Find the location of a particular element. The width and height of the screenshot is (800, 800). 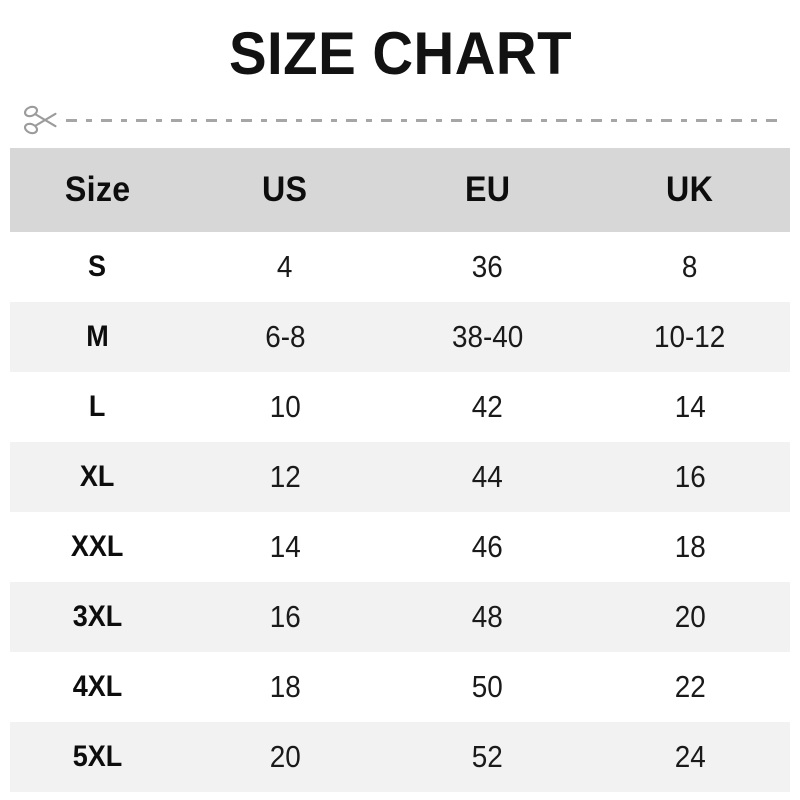

cell-eu-text: 36 is located at coordinates (487, 266).